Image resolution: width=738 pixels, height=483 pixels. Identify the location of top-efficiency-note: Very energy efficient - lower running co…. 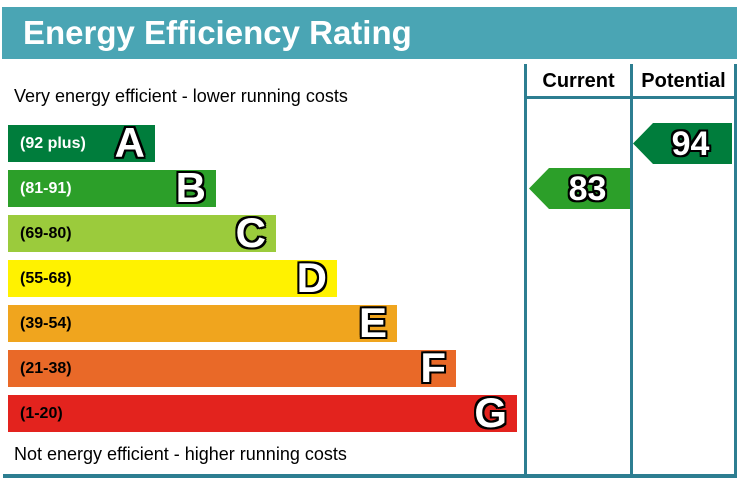
(181, 96).